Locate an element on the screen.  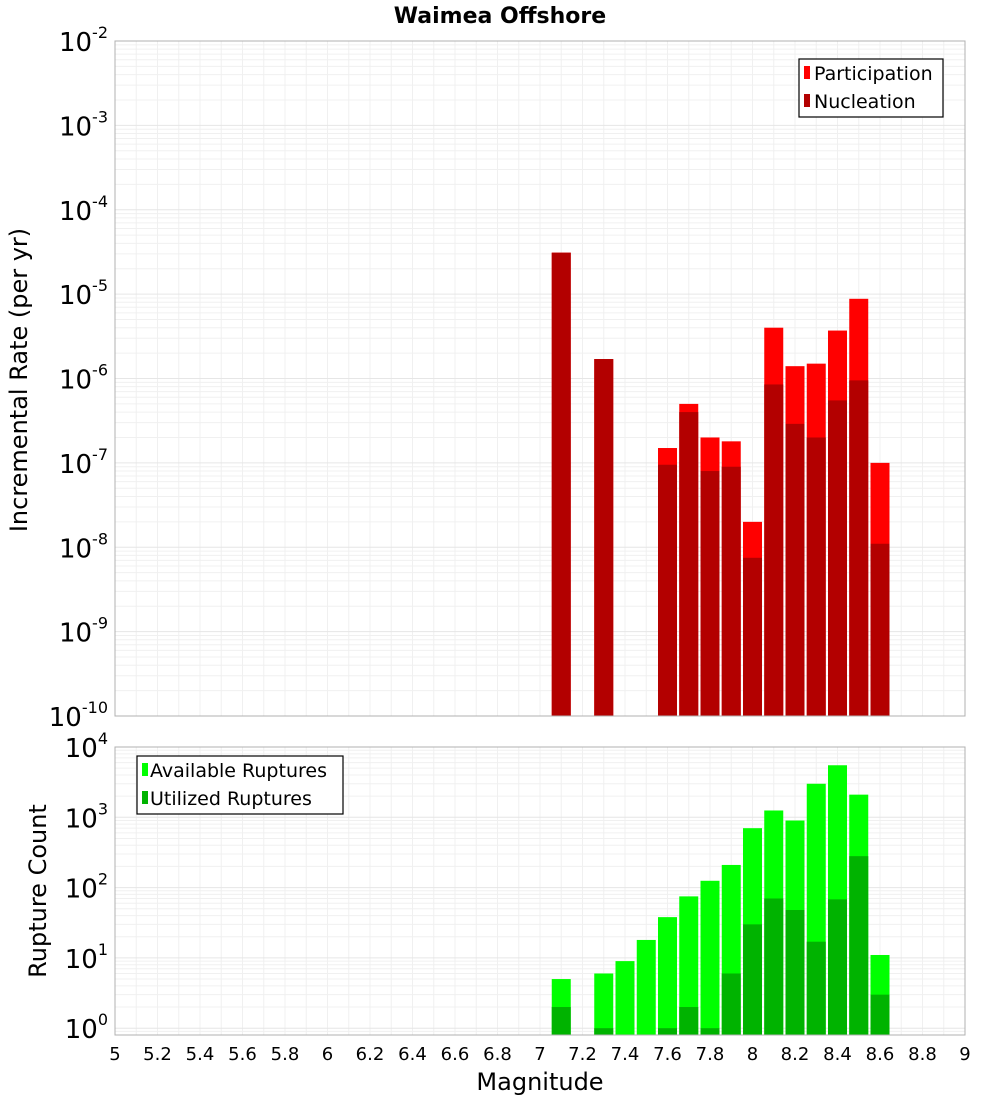
x-tick-label: 5.4 is located at coordinates (200, 1054).